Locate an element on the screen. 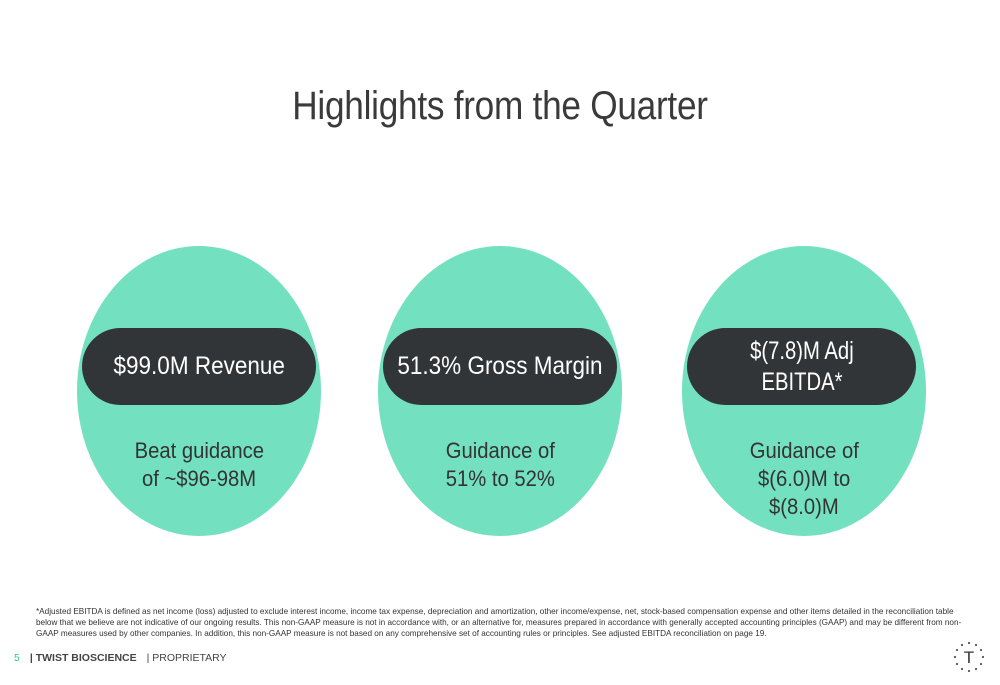 This screenshot has height=685, width=1000. highlight-headline: 51.3% Gross Margin is located at coordinates (500, 366).